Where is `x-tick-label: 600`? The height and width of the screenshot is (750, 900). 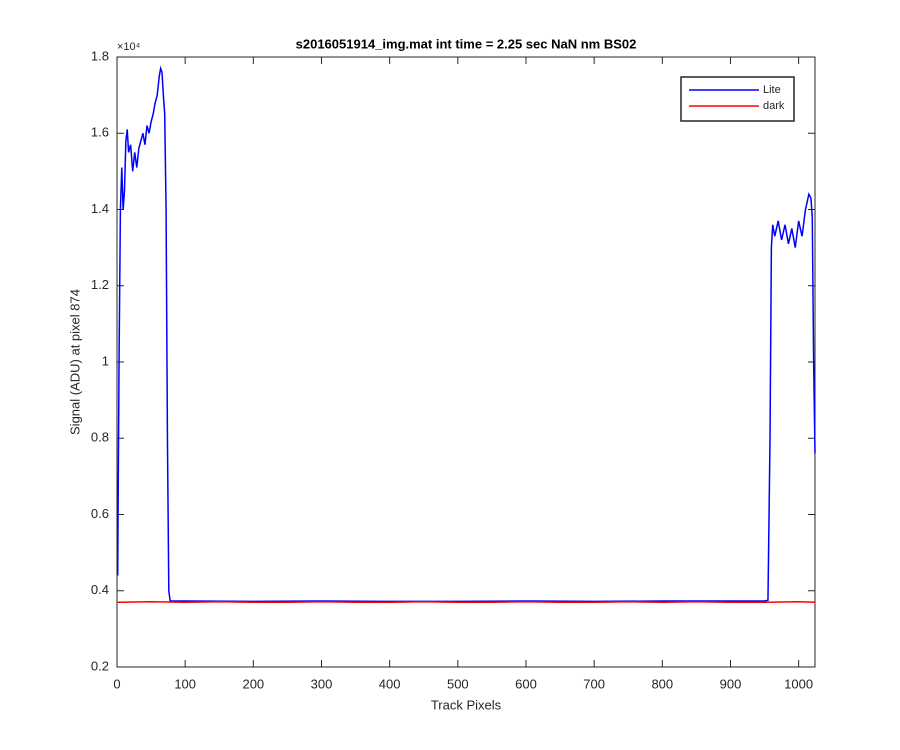 x-tick-label: 600 is located at coordinates (526, 683).